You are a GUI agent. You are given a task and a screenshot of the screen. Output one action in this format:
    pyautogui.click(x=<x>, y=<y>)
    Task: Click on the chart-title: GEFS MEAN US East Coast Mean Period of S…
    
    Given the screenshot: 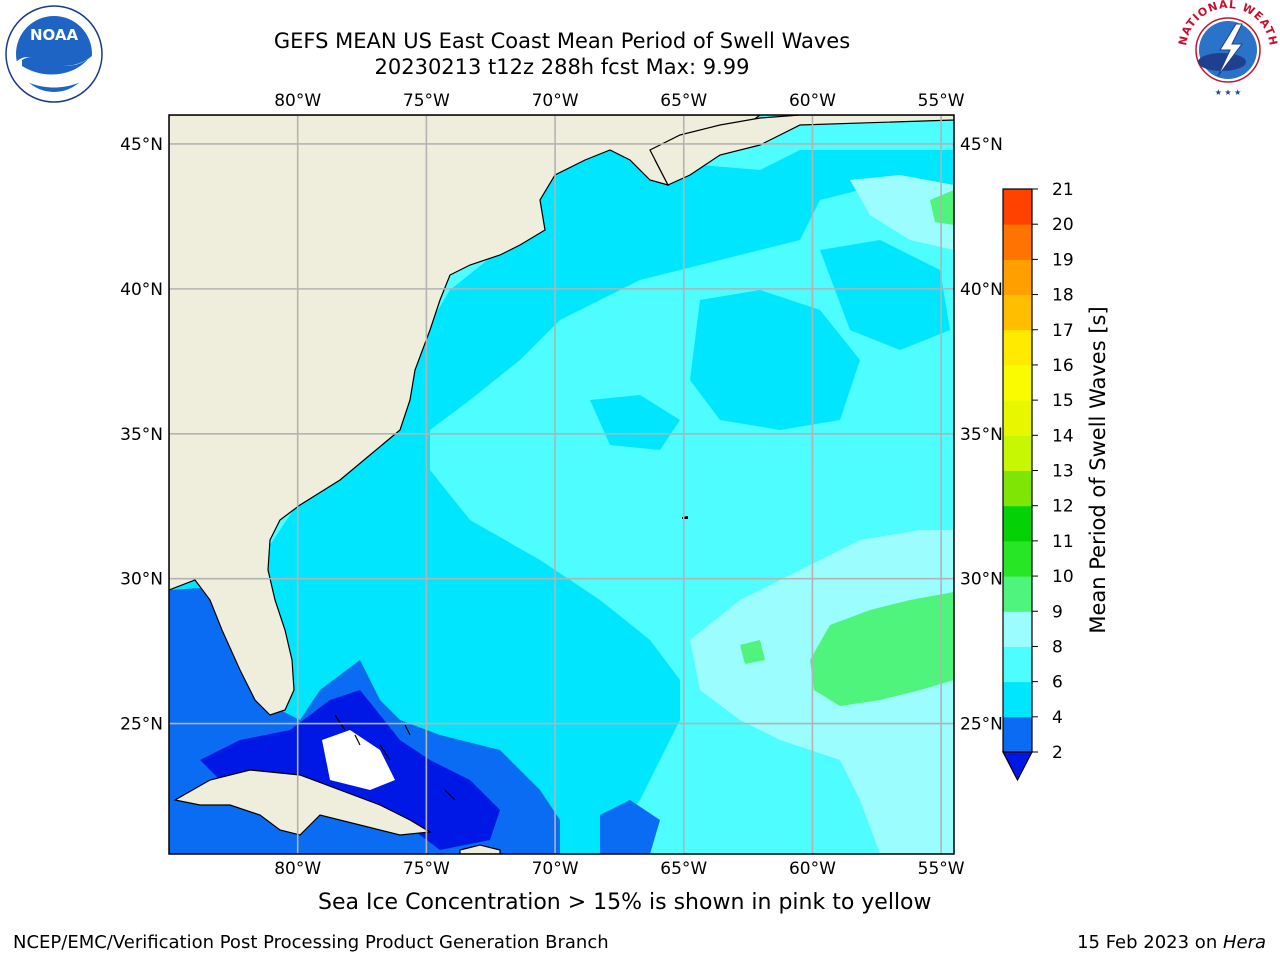 What is the action you would take?
    pyautogui.click(x=562, y=41)
    